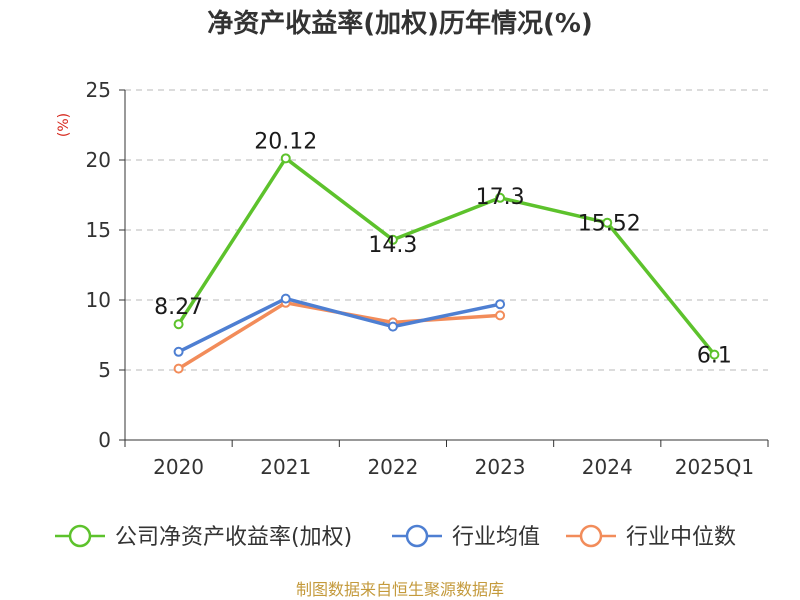  What do you see at coordinates (400, 589) in the screenshot?
I see `source-note: 制图数据来自恒生聚源数据库` at bounding box center [400, 589].